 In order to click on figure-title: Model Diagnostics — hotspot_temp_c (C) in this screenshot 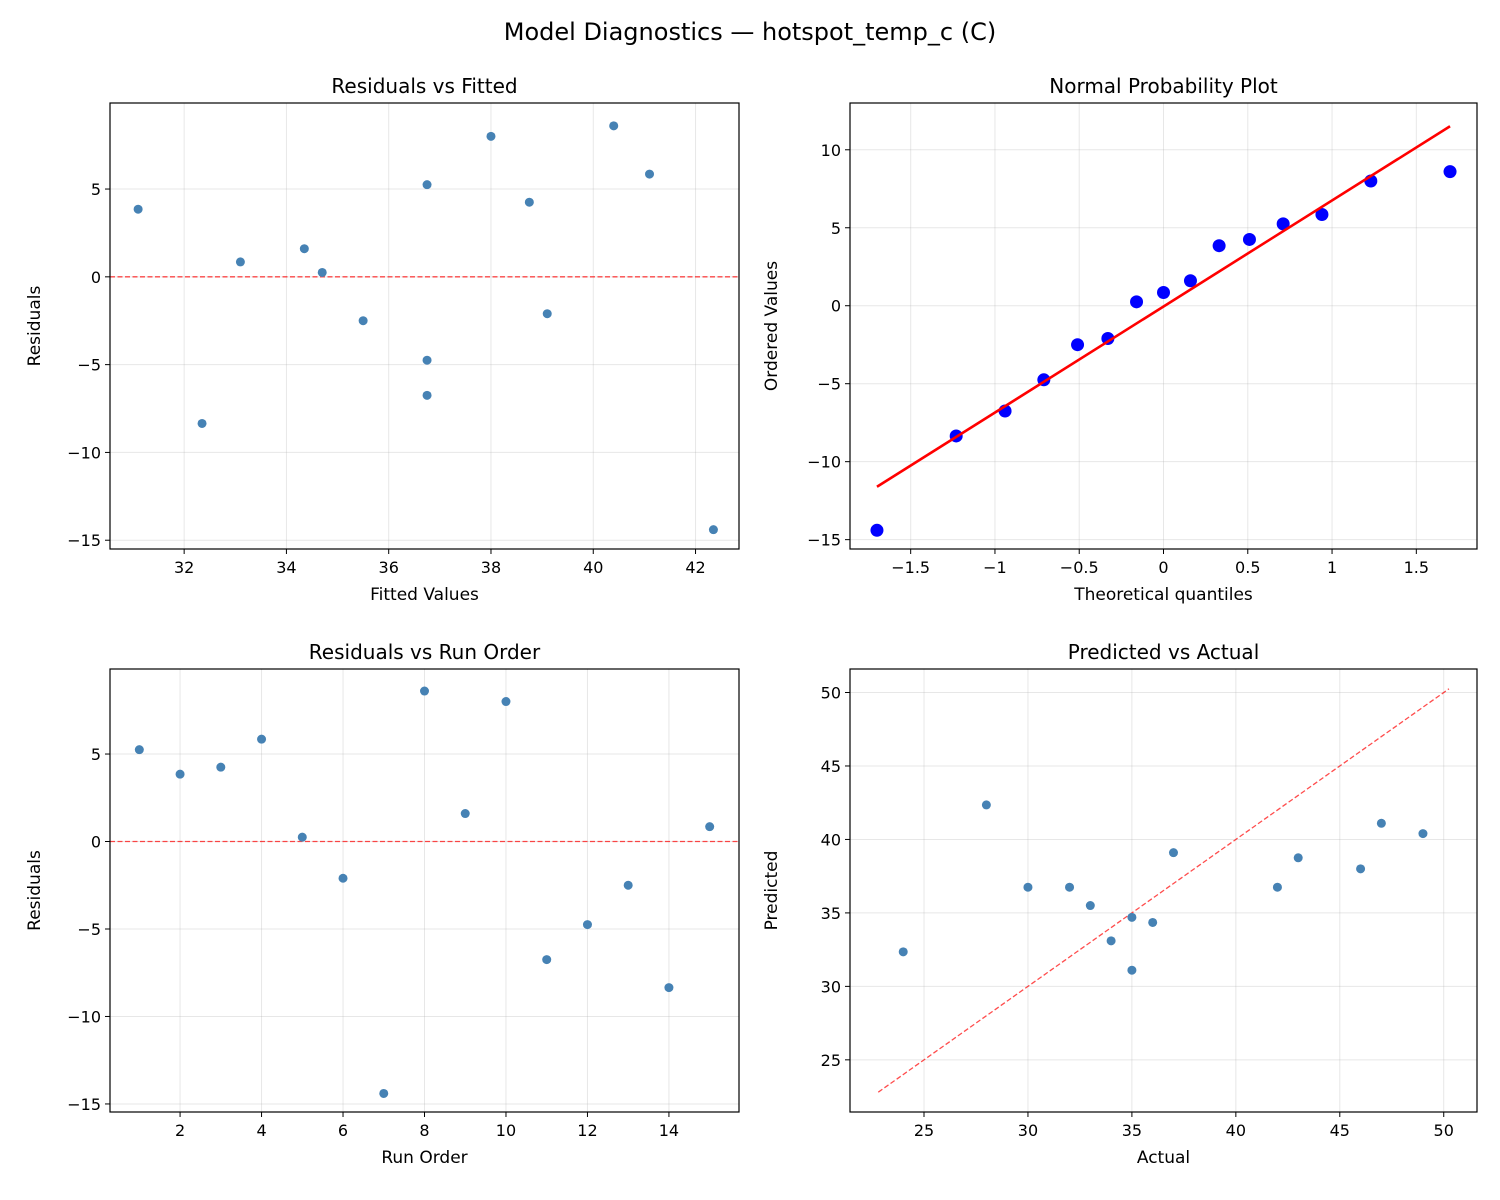, I will do `click(750, 32)`.